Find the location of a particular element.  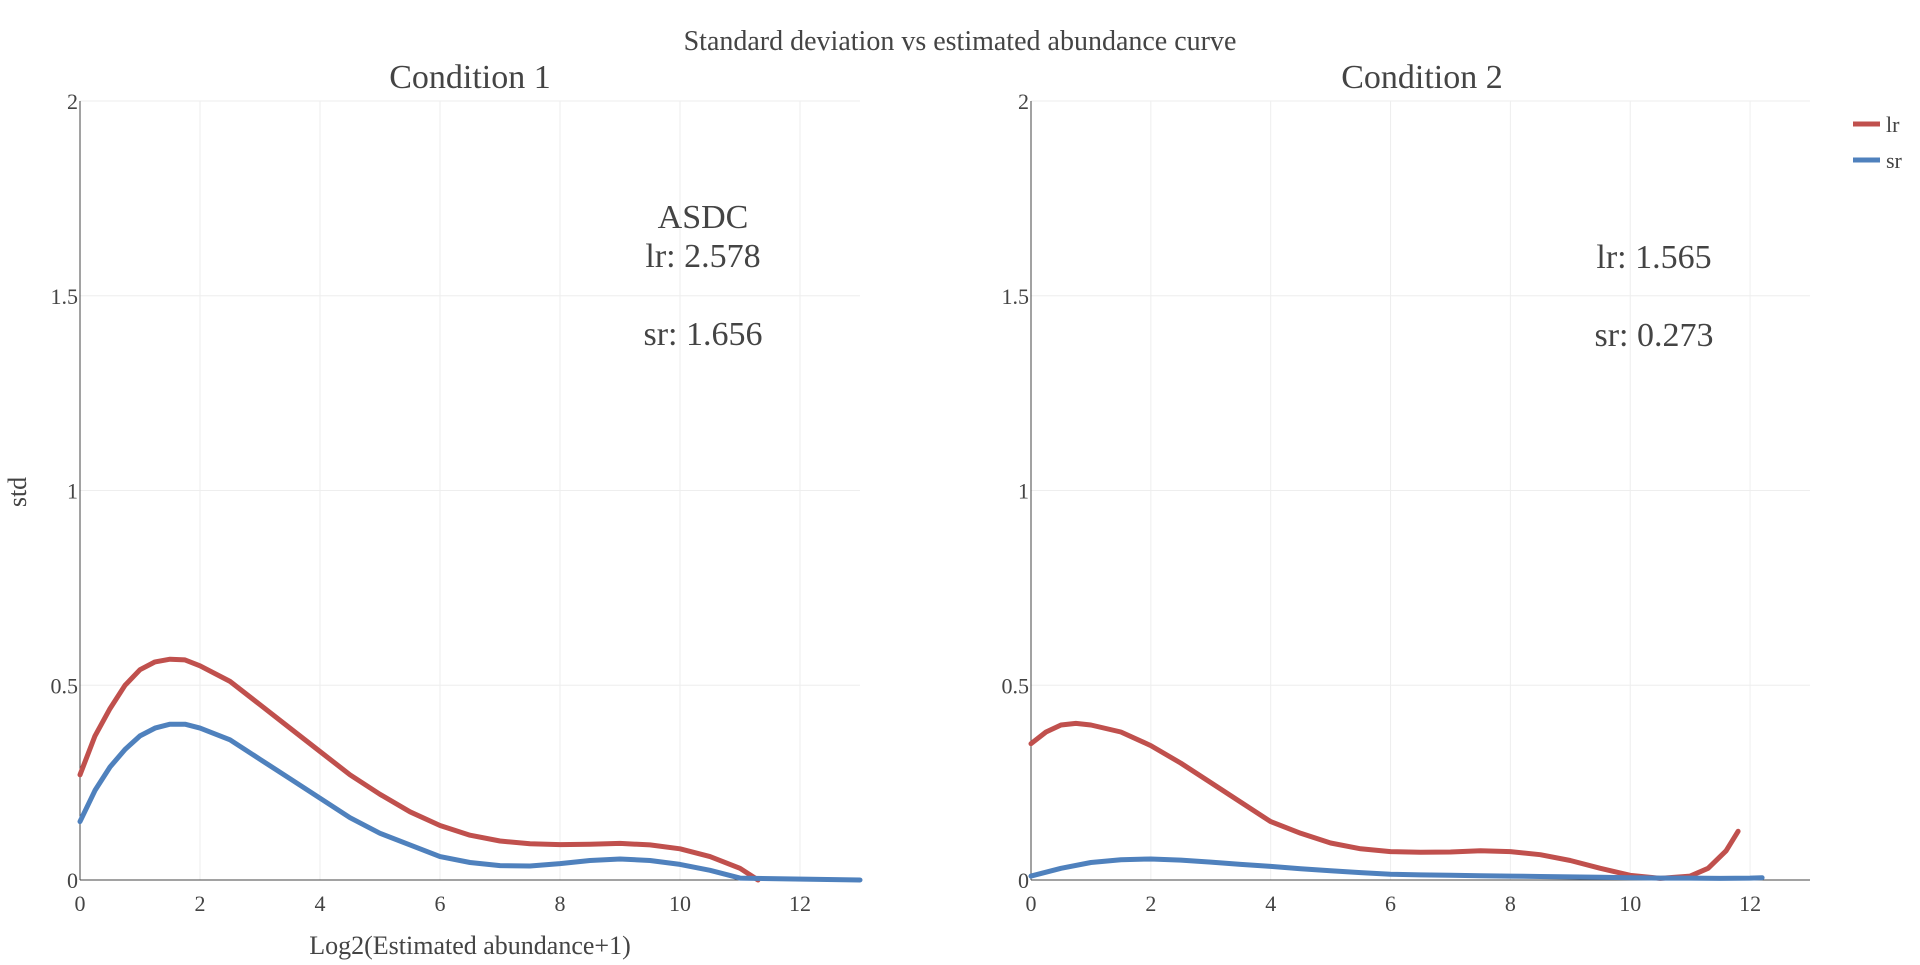

panel-2-x-tick-label: 10 is located at coordinates (1630, 903).